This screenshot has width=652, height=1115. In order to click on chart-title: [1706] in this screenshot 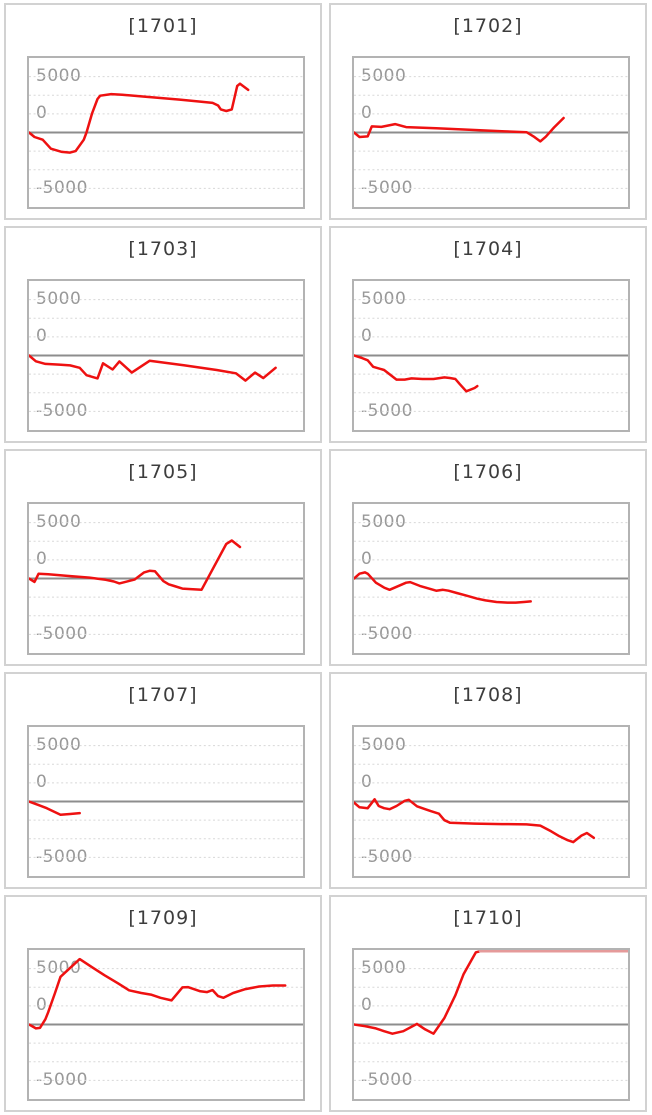, I will do `click(488, 472)`.